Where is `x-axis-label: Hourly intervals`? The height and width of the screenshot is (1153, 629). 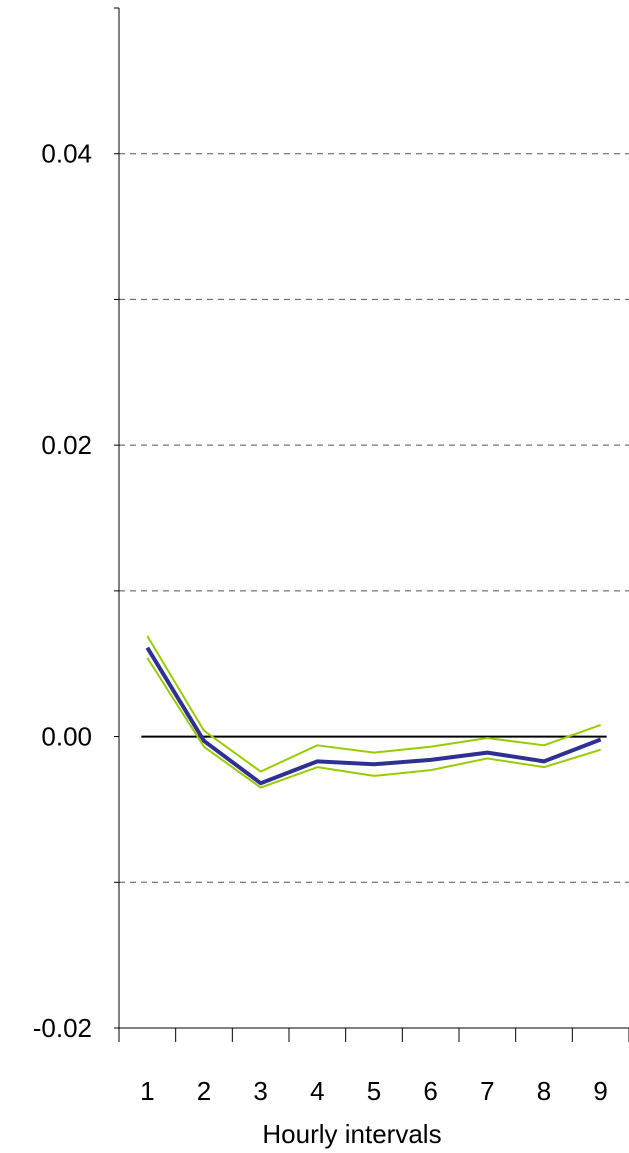
x-axis-label: Hourly intervals is located at coordinates (351, 1134).